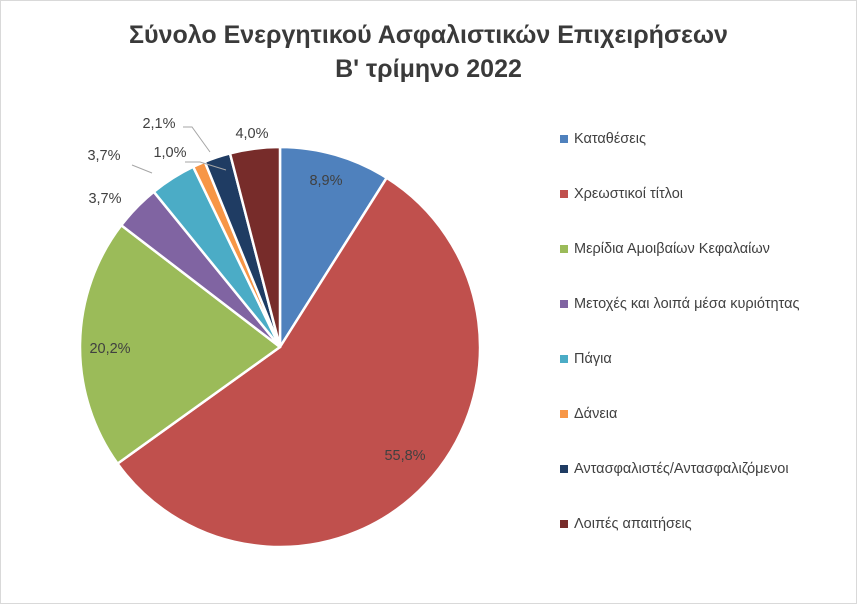 This screenshot has height=604, width=857. I want to click on legend-item: Μερίδια Αμοιβαίων Κεφαλαίων, so click(665, 249).